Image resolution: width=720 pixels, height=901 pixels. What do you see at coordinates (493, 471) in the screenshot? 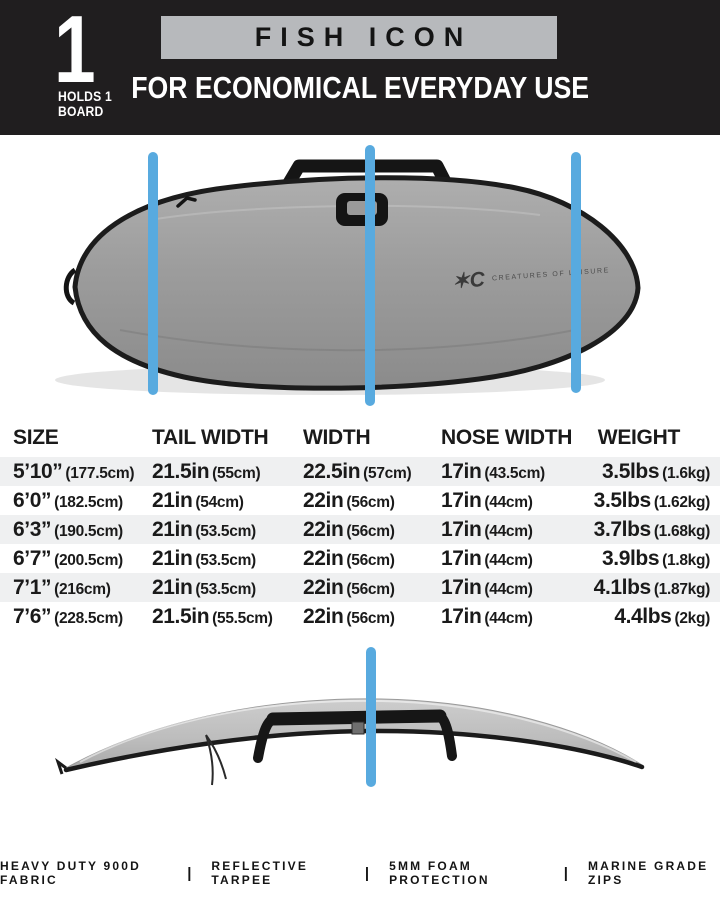
I see `cell-nose-width: 17in (43.5cm)` at bounding box center [493, 471].